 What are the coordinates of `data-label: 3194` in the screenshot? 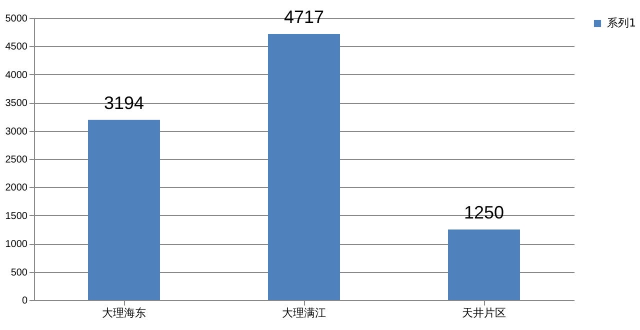 It's located at (124, 102).